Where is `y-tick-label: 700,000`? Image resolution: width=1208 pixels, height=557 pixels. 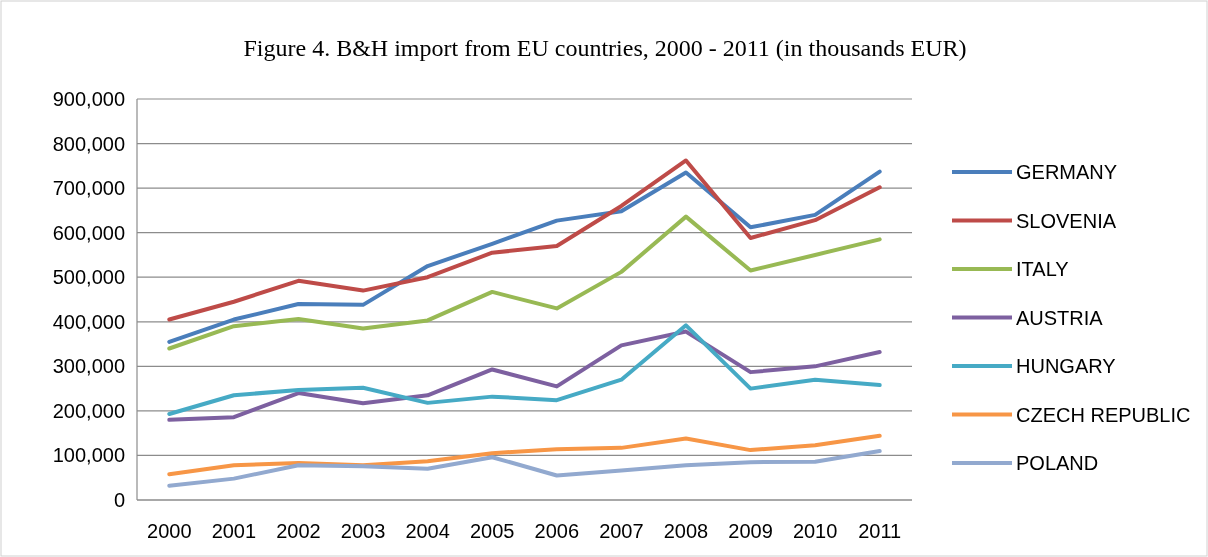 y-tick-label: 700,000 is located at coordinates (88, 188).